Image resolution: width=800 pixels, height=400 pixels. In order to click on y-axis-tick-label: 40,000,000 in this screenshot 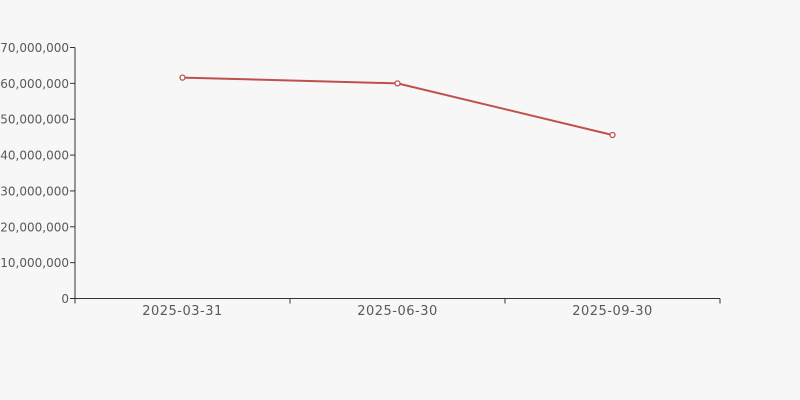, I will do `click(34, 156)`.